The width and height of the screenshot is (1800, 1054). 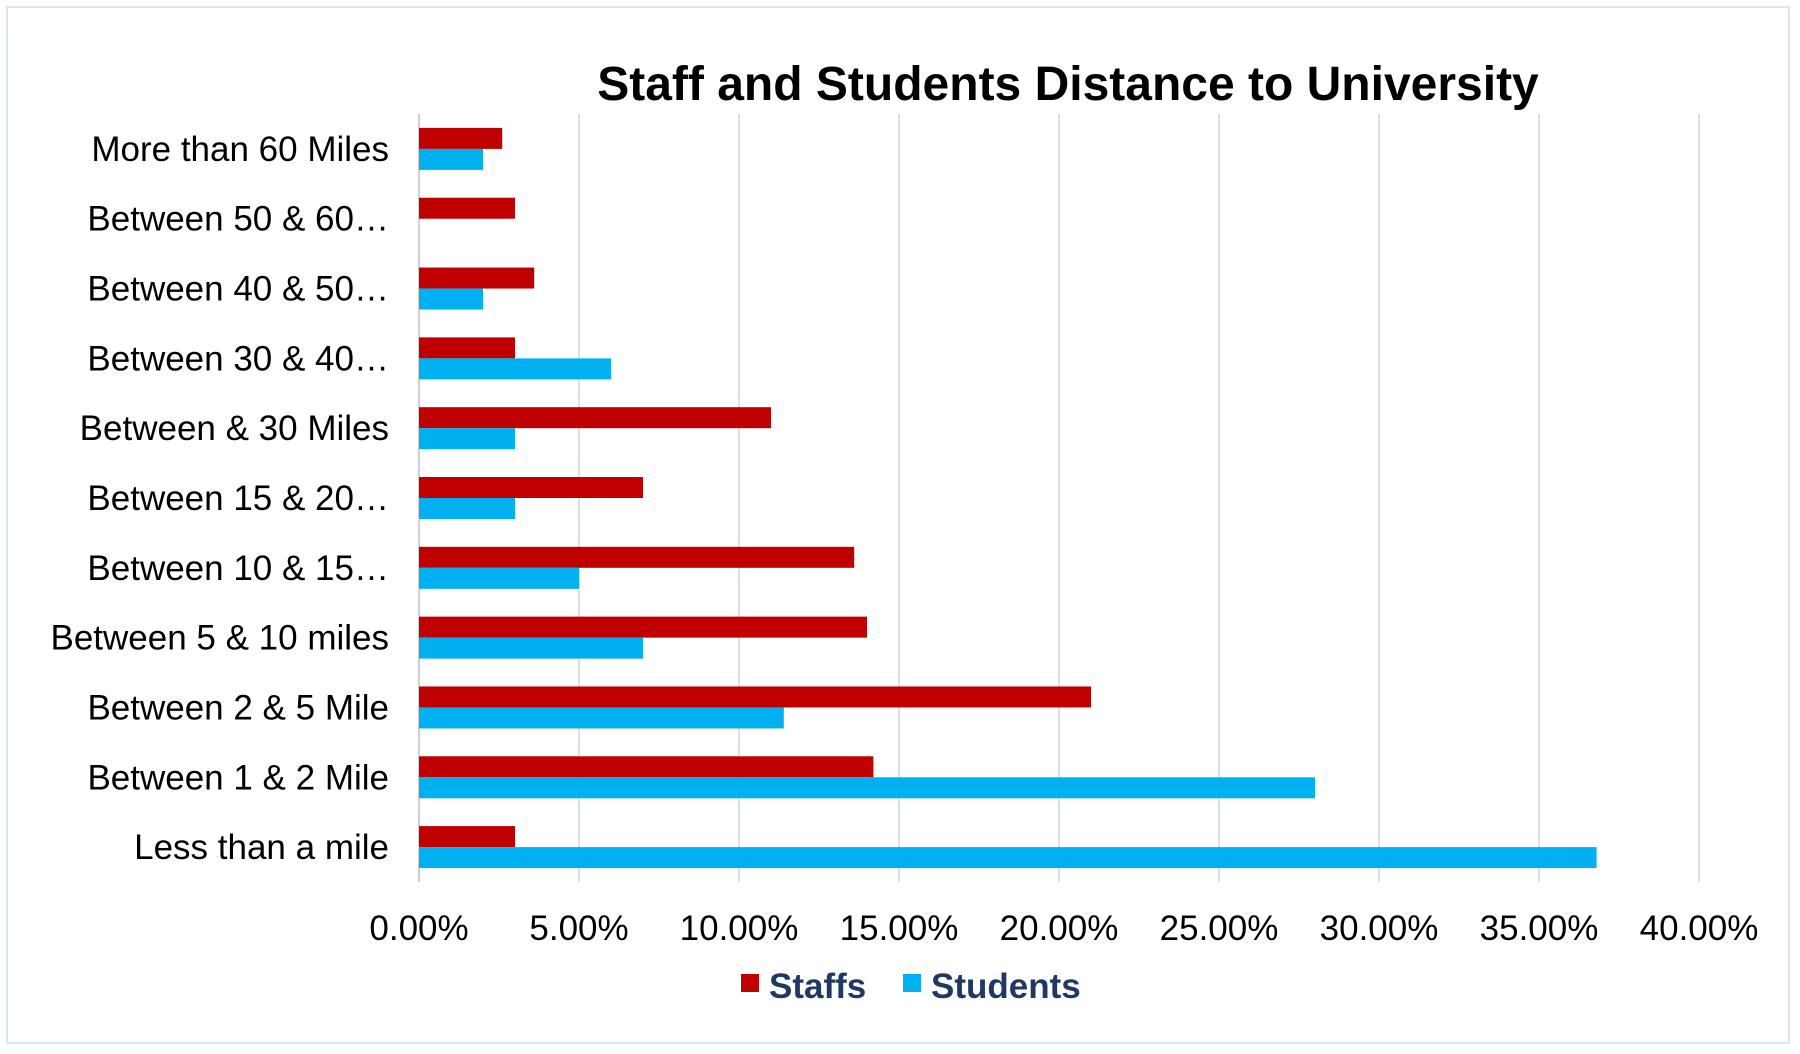 I want to click on category-label: Between 2 & 5 Mile, so click(x=238, y=707).